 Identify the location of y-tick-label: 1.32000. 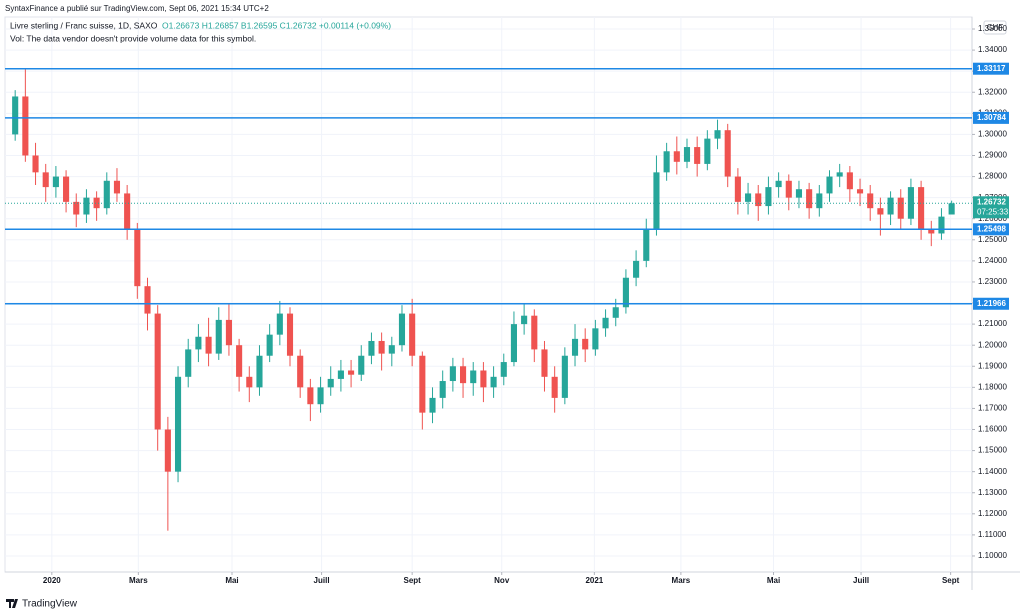
(992, 91).